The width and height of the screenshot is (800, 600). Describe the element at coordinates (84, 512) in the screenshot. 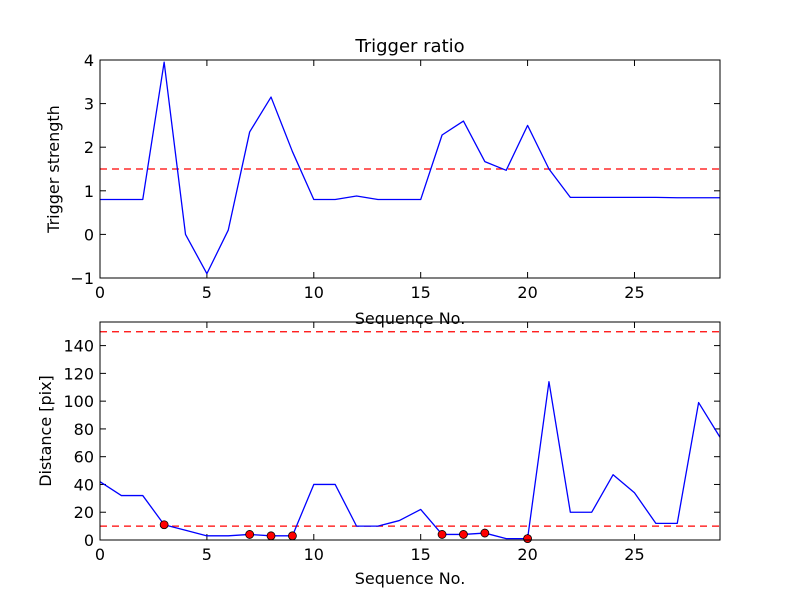

I see `y-tick-label: 20` at that location.